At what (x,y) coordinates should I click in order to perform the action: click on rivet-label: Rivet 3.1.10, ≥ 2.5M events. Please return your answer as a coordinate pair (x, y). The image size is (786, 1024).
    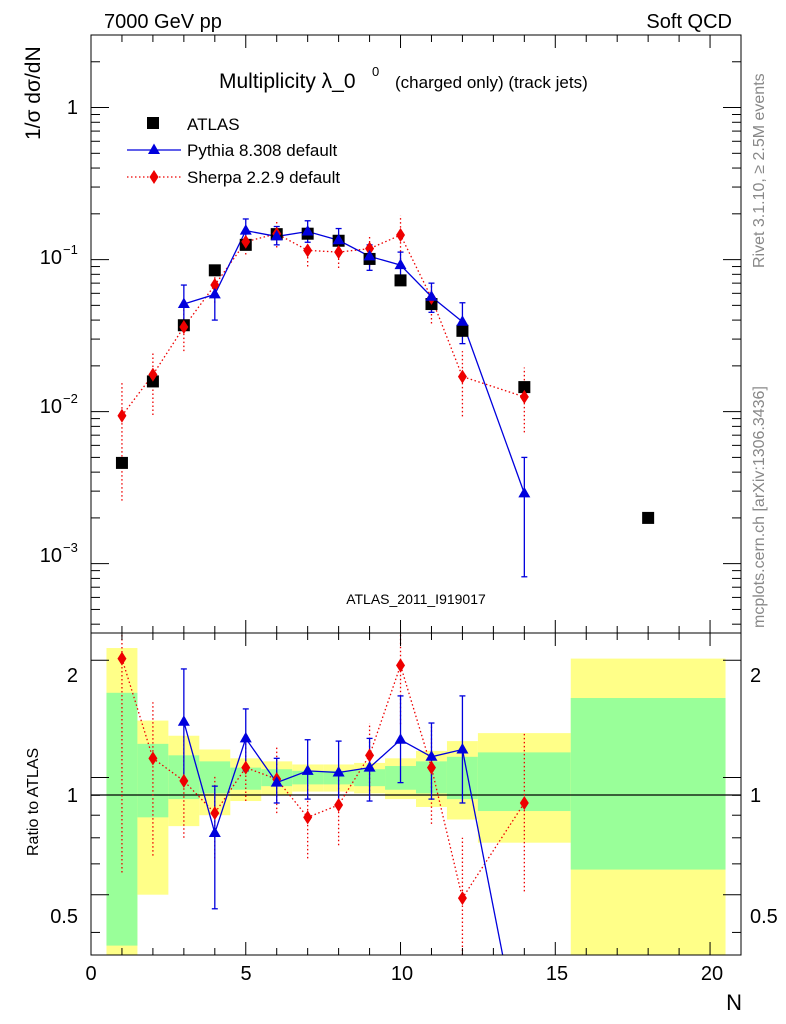
    Looking at the image, I should click on (759, 170).